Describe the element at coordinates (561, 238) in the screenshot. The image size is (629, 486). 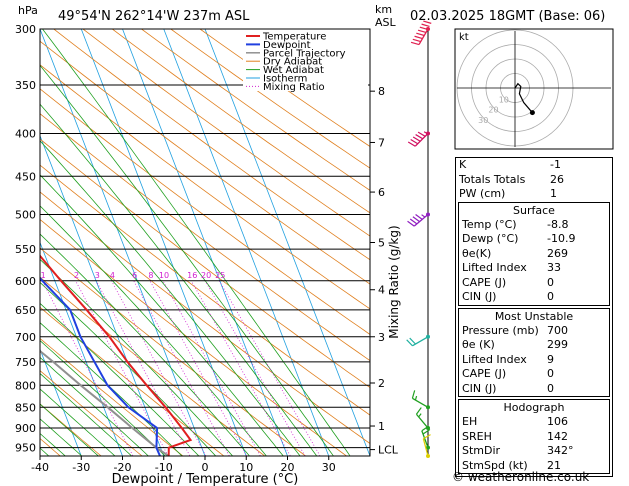
I see `surface-value: -10.9` at that location.